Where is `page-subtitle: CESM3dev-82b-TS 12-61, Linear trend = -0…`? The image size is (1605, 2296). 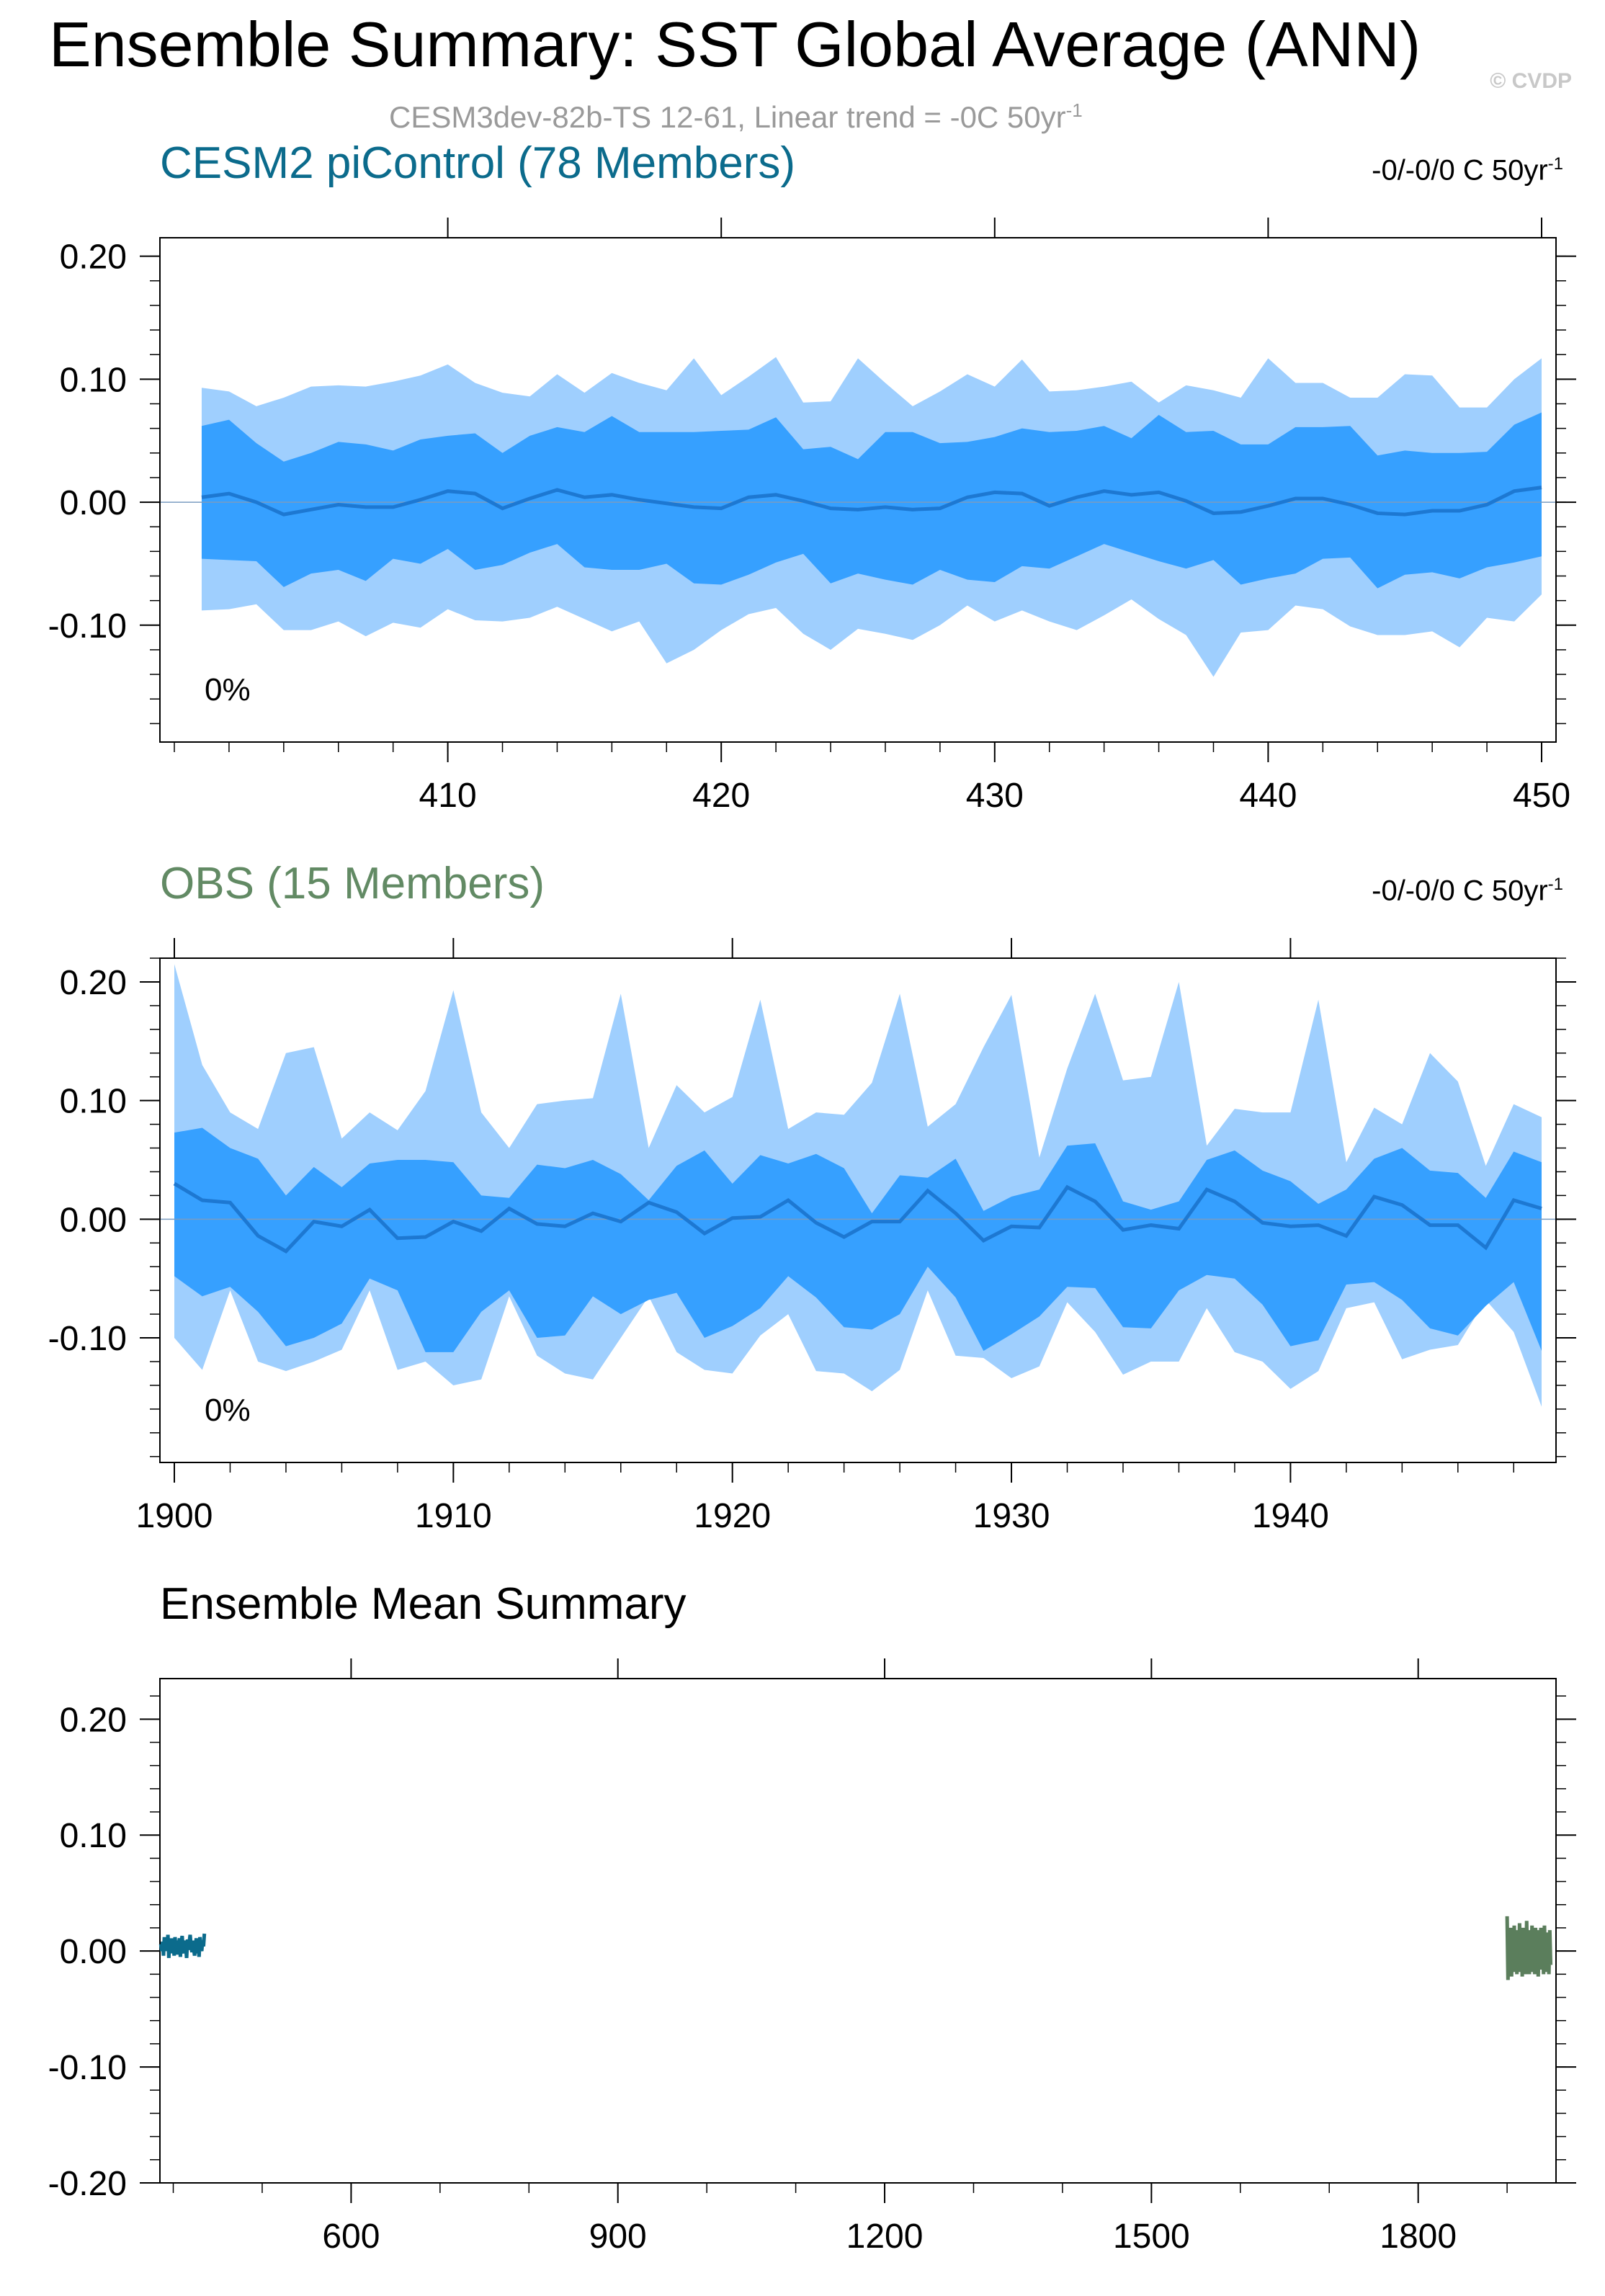 page-subtitle: CESM3dev-82b-TS 12-61, Linear trend = -0… is located at coordinates (736, 117).